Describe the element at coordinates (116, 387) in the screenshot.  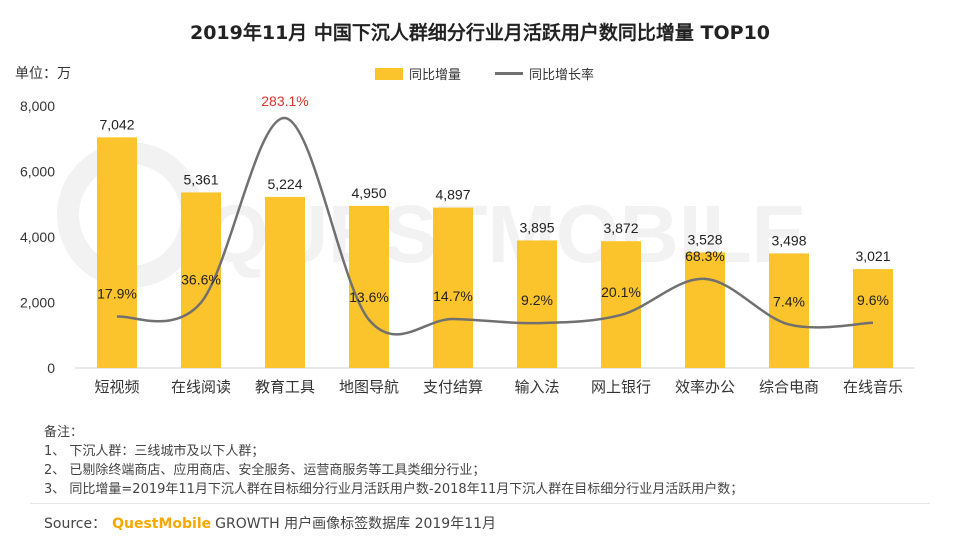
I see `x-tick-label: 短视频` at that location.